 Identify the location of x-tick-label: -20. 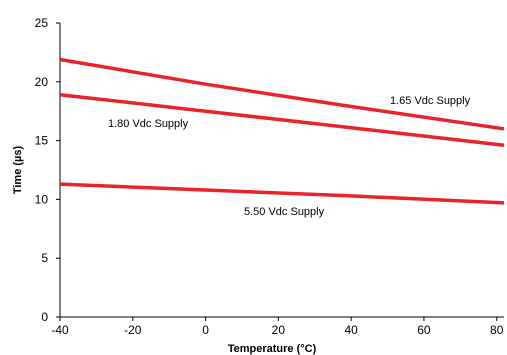
(133, 330).